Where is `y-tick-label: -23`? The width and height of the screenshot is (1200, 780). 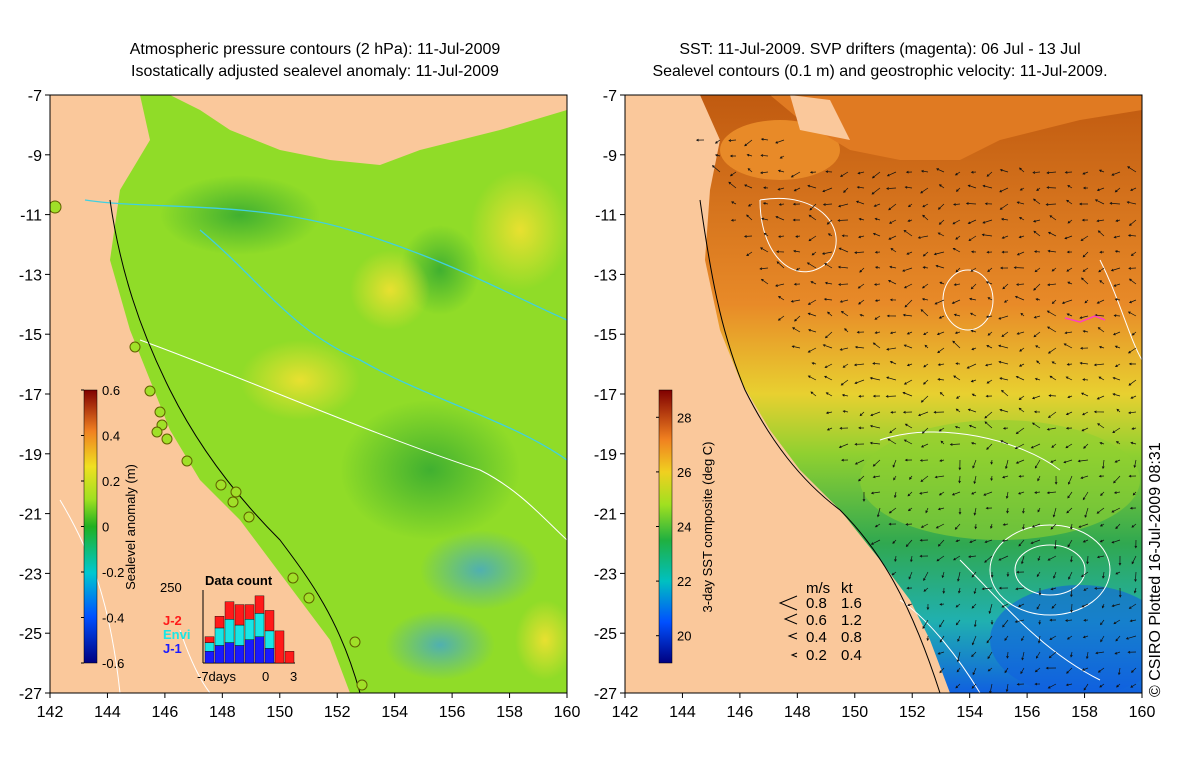 y-tick-label: -23 is located at coordinates (30, 574).